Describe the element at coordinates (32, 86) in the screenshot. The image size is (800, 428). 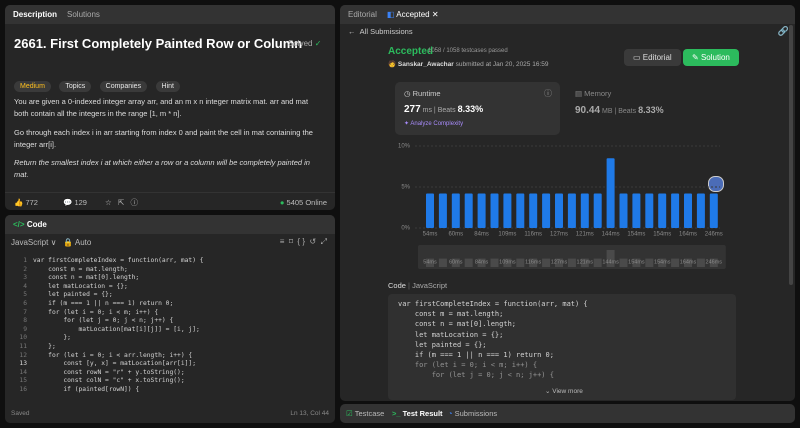
I see `tag: Medium` at that location.